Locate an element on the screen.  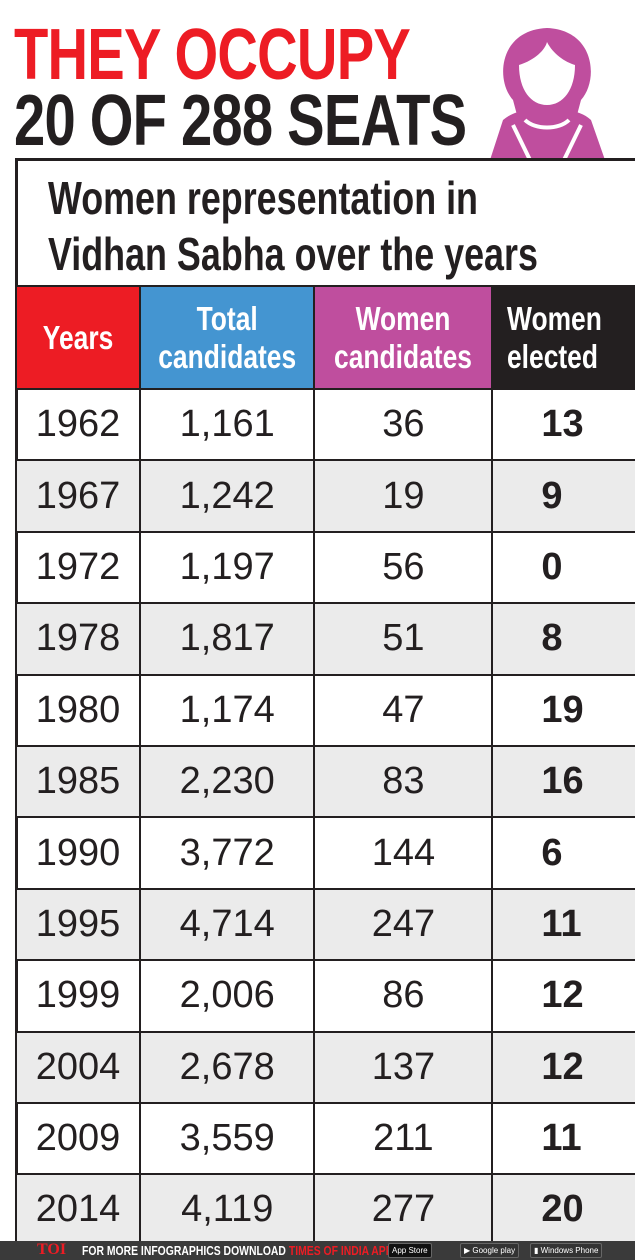
toi-logo: TOI is located at coordinates (52, 1249).